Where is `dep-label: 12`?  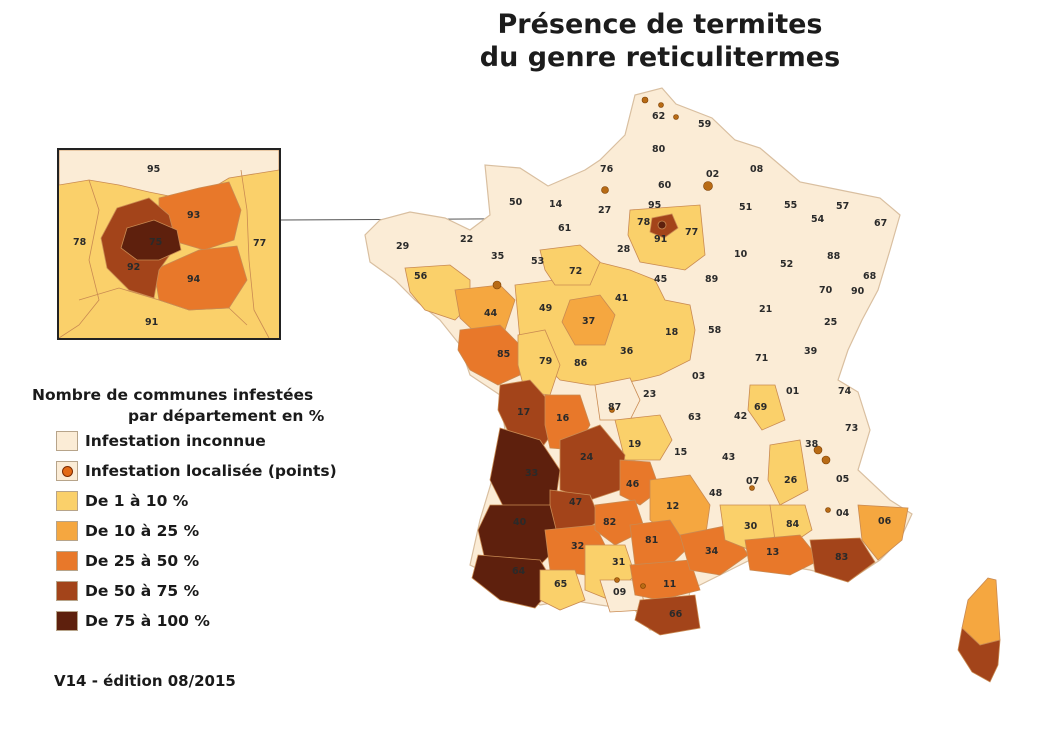 dep-label: 12 is located at coordinates (672, 506).